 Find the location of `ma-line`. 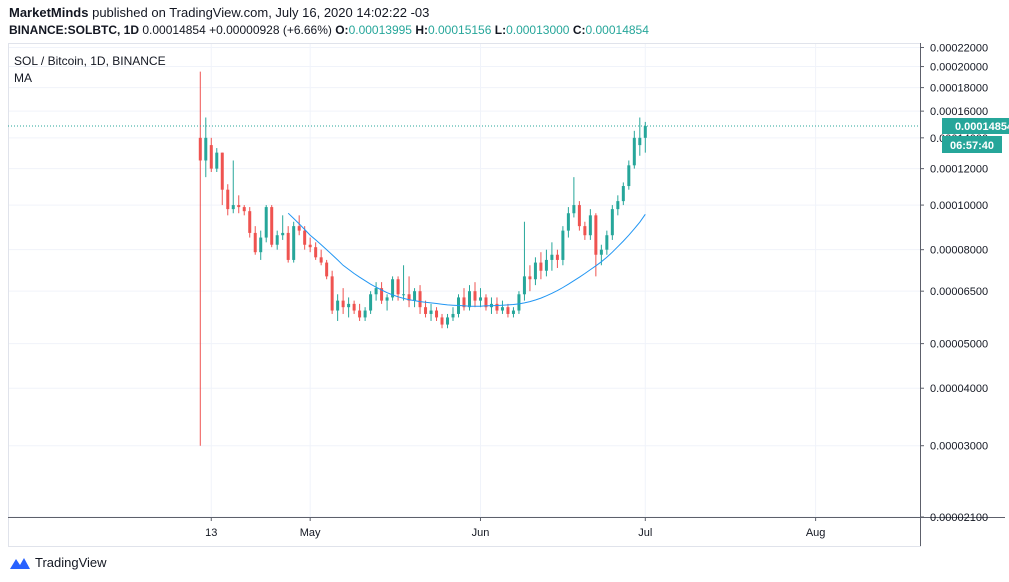

ma-line is located at coordinates (466, 259).